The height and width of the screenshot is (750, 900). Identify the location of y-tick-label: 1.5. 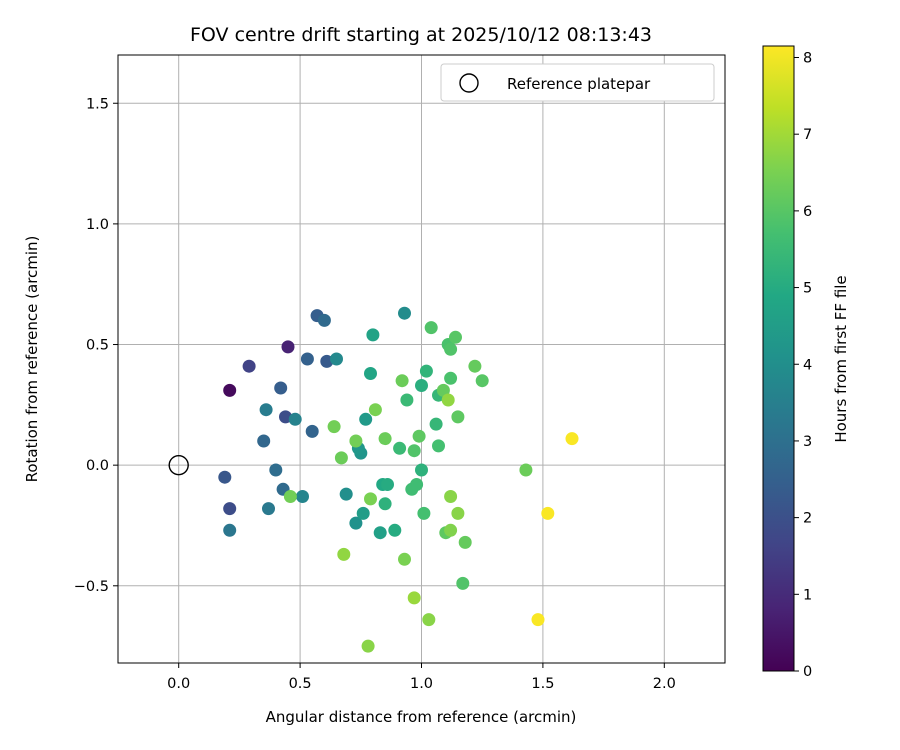
(97, 104).